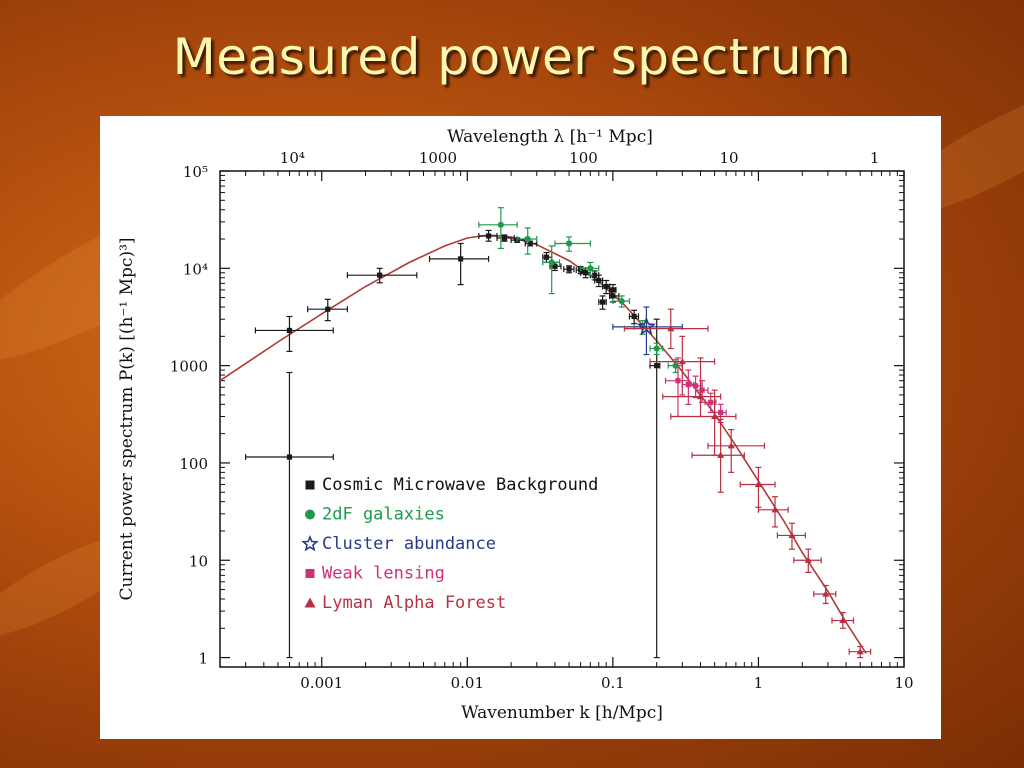 The image size is (1024, 768). I want to click on lyman-alpha-forest-legend-marker, so click(310, 602).